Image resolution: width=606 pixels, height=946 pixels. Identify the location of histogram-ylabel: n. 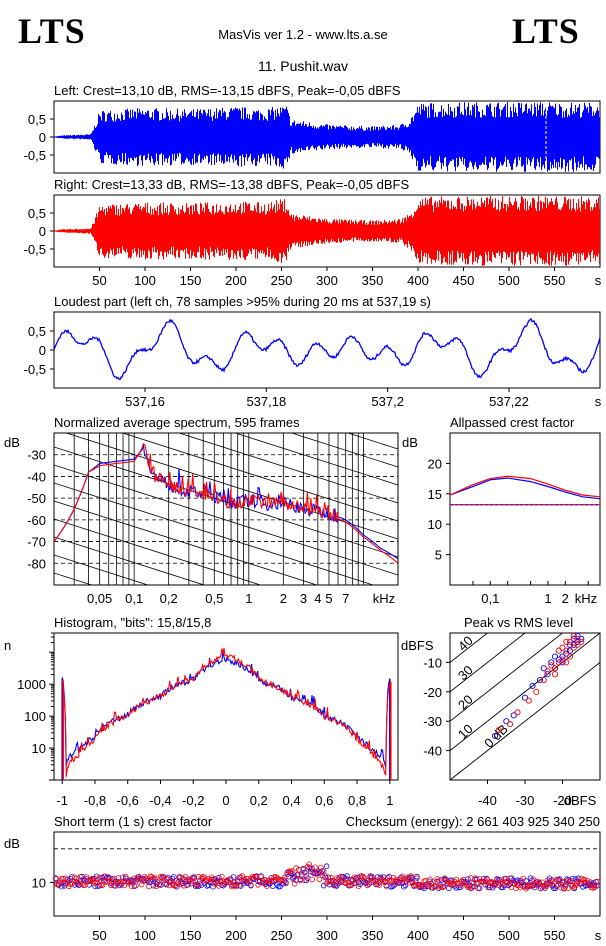
(7, 645).